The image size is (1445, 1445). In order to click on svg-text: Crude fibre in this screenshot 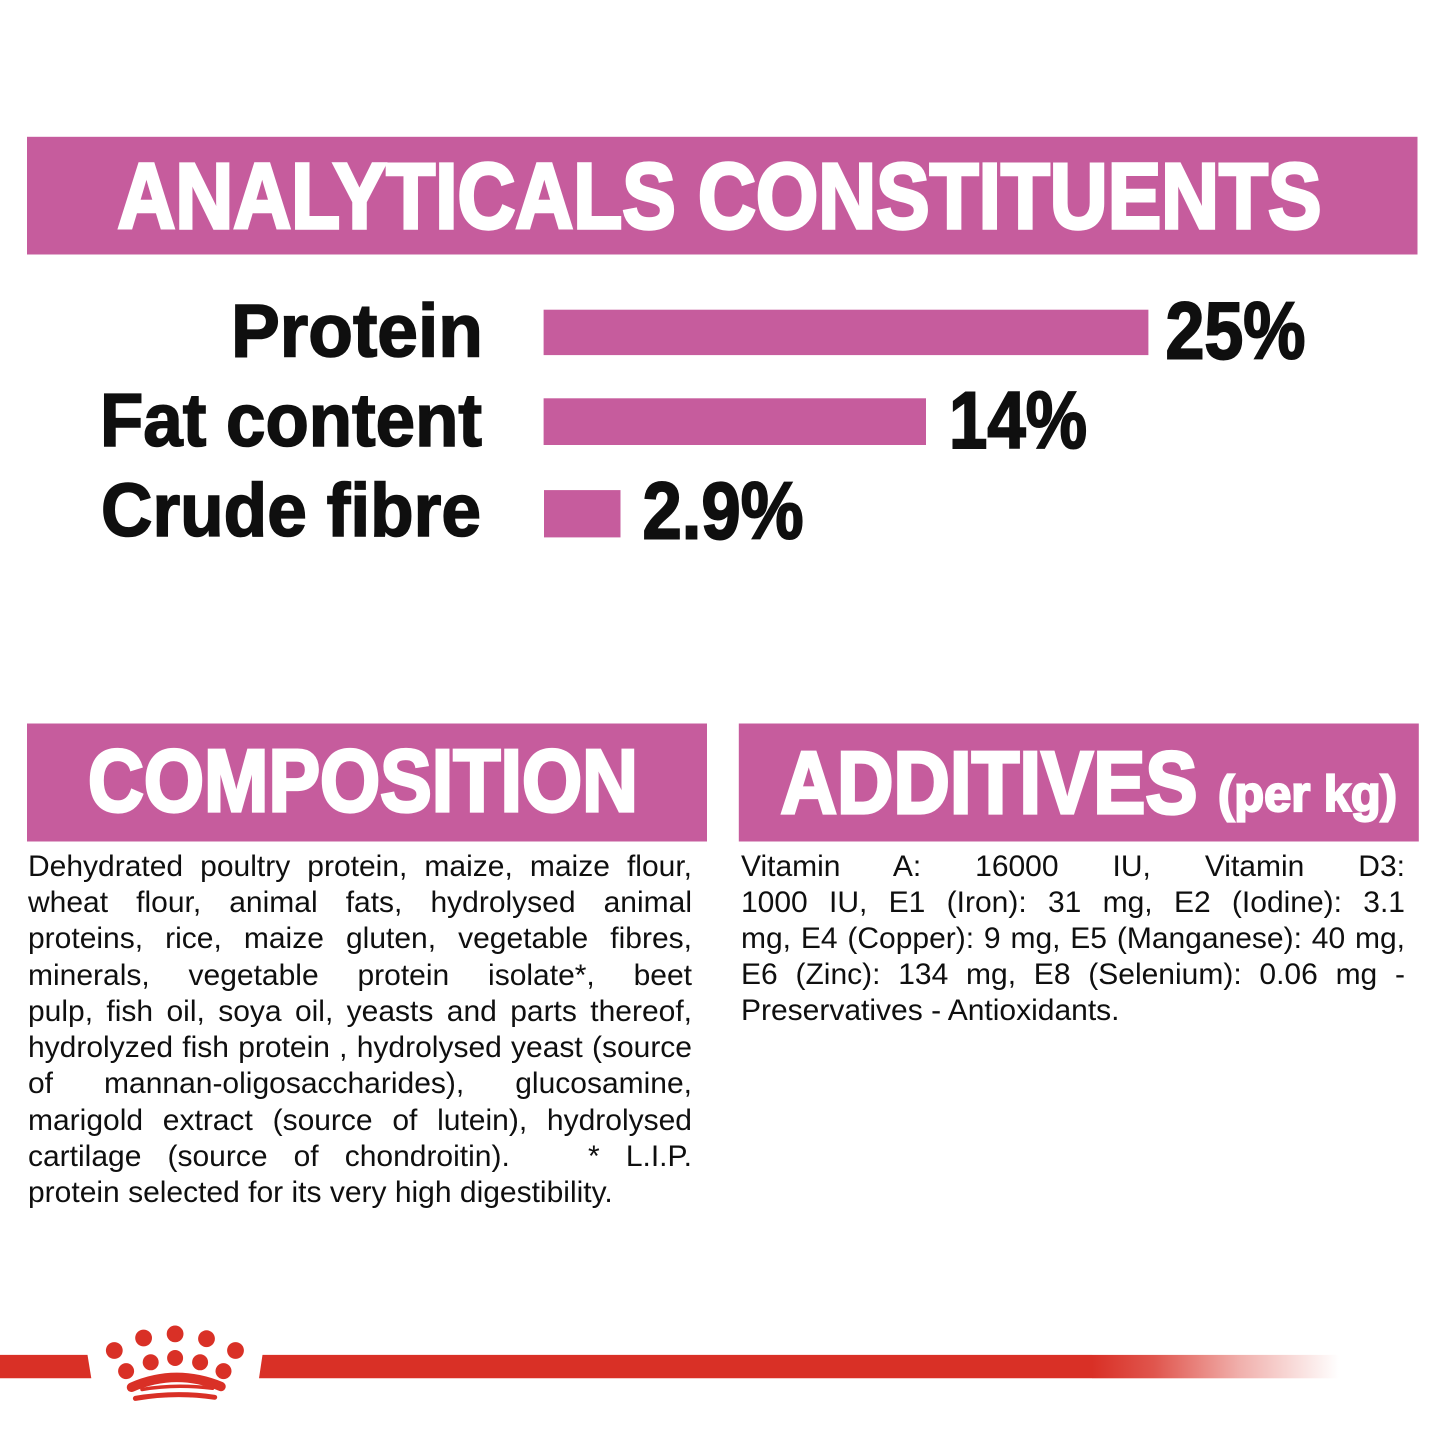, I will do `click(291, 510)`.